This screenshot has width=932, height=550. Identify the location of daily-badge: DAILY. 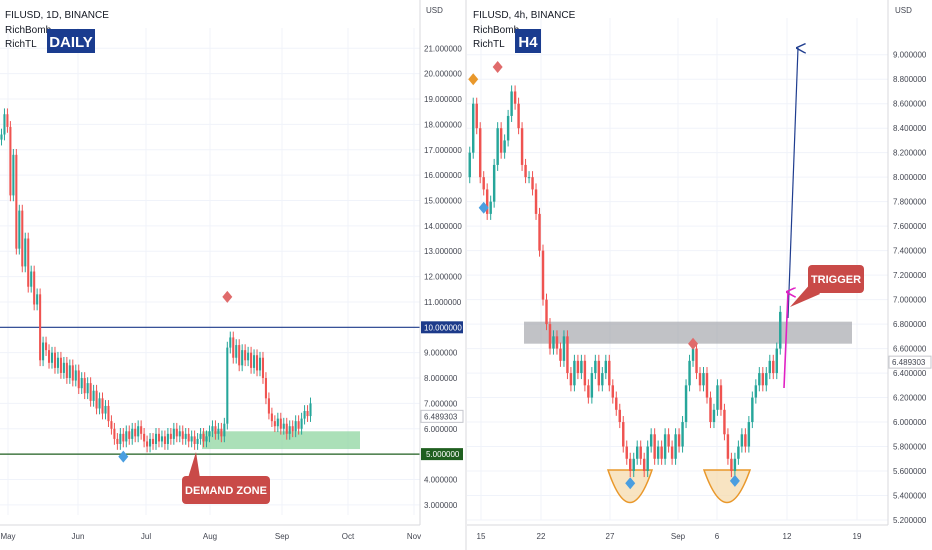
(71, 42).